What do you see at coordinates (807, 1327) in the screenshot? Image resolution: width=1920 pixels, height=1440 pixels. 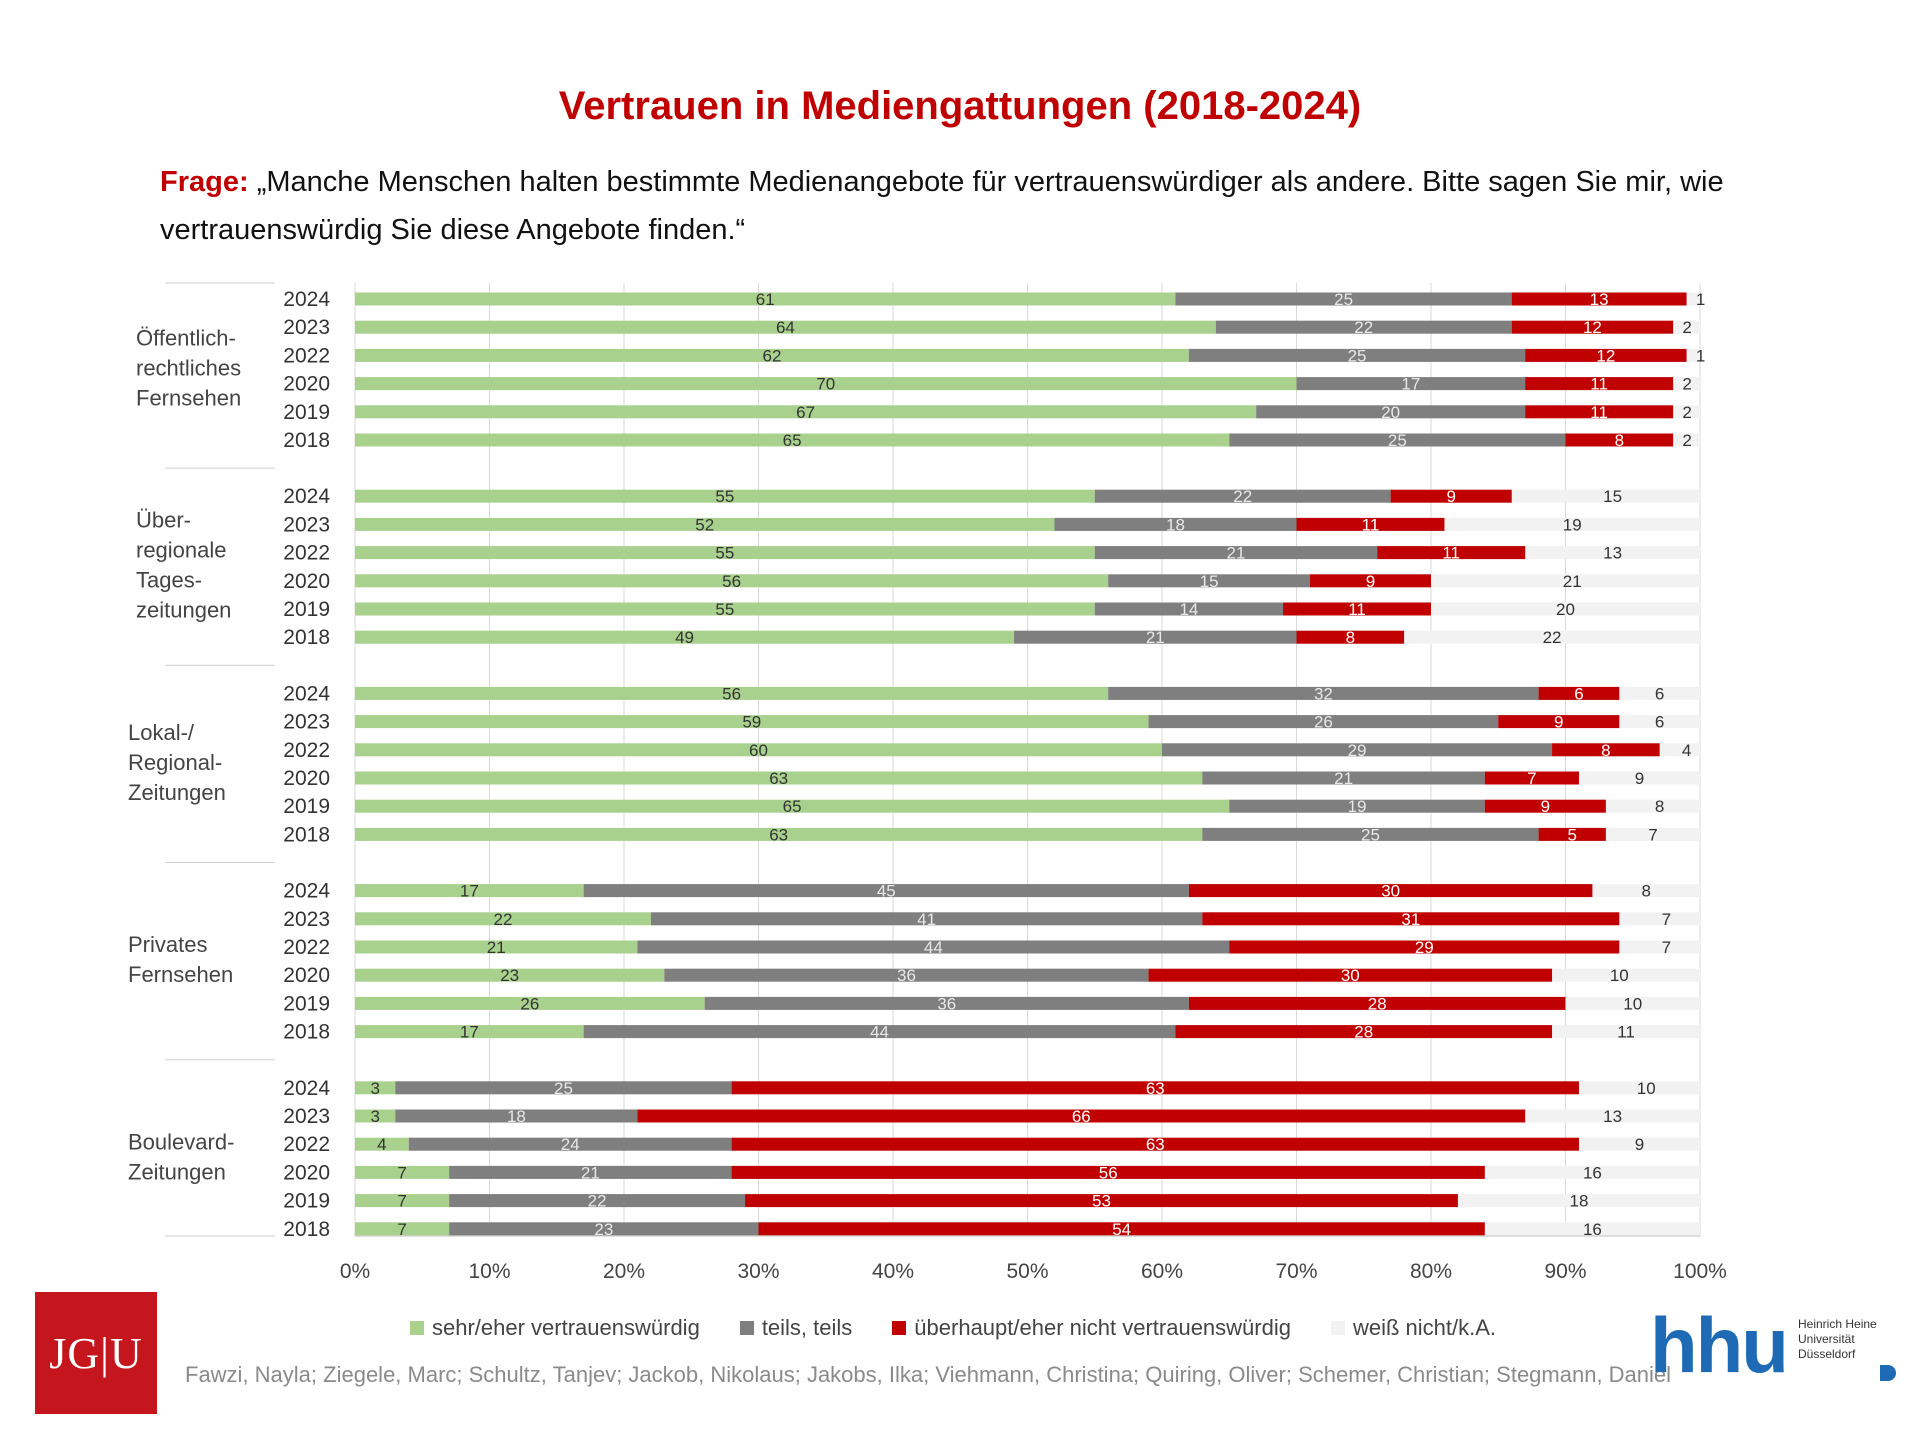 I see `legend-label: teils, teils` at bounding box center [807, 1327].